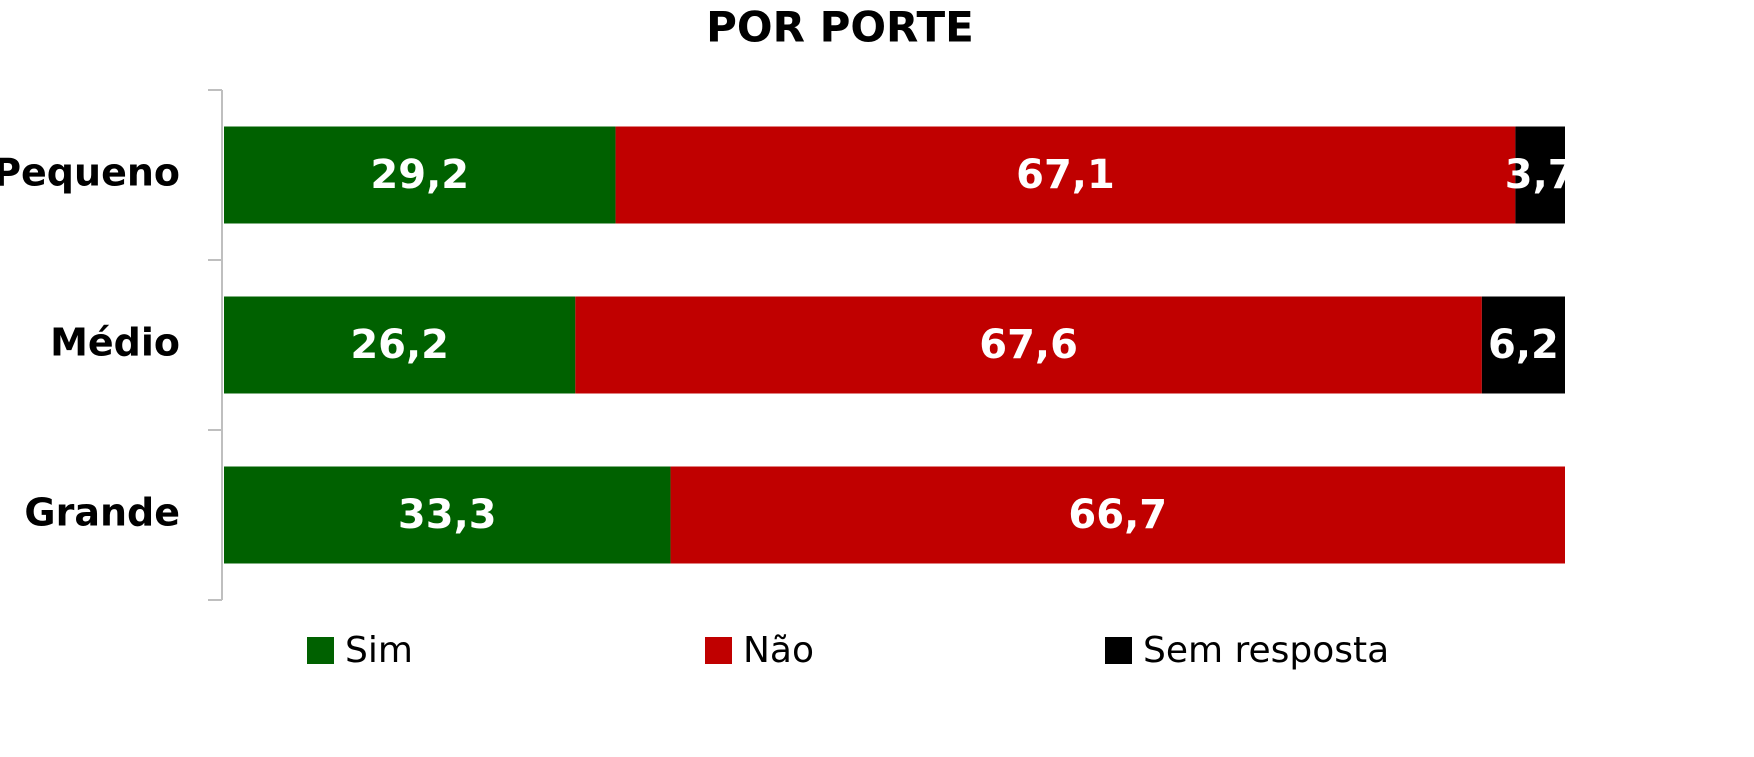 The width and height of the screenshot is (1754, 757). What do you see at coordinates (115, 343) in the screenshot?
I see `category-label: Médio` at bounding box center [115, 343].